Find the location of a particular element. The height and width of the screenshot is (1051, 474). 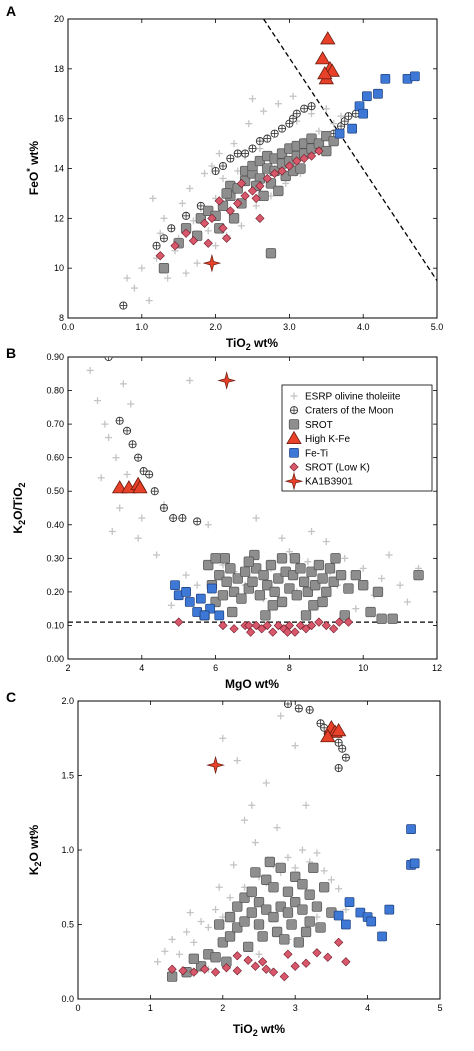

legend-marker-esrp is located at coordinates (294, 396).